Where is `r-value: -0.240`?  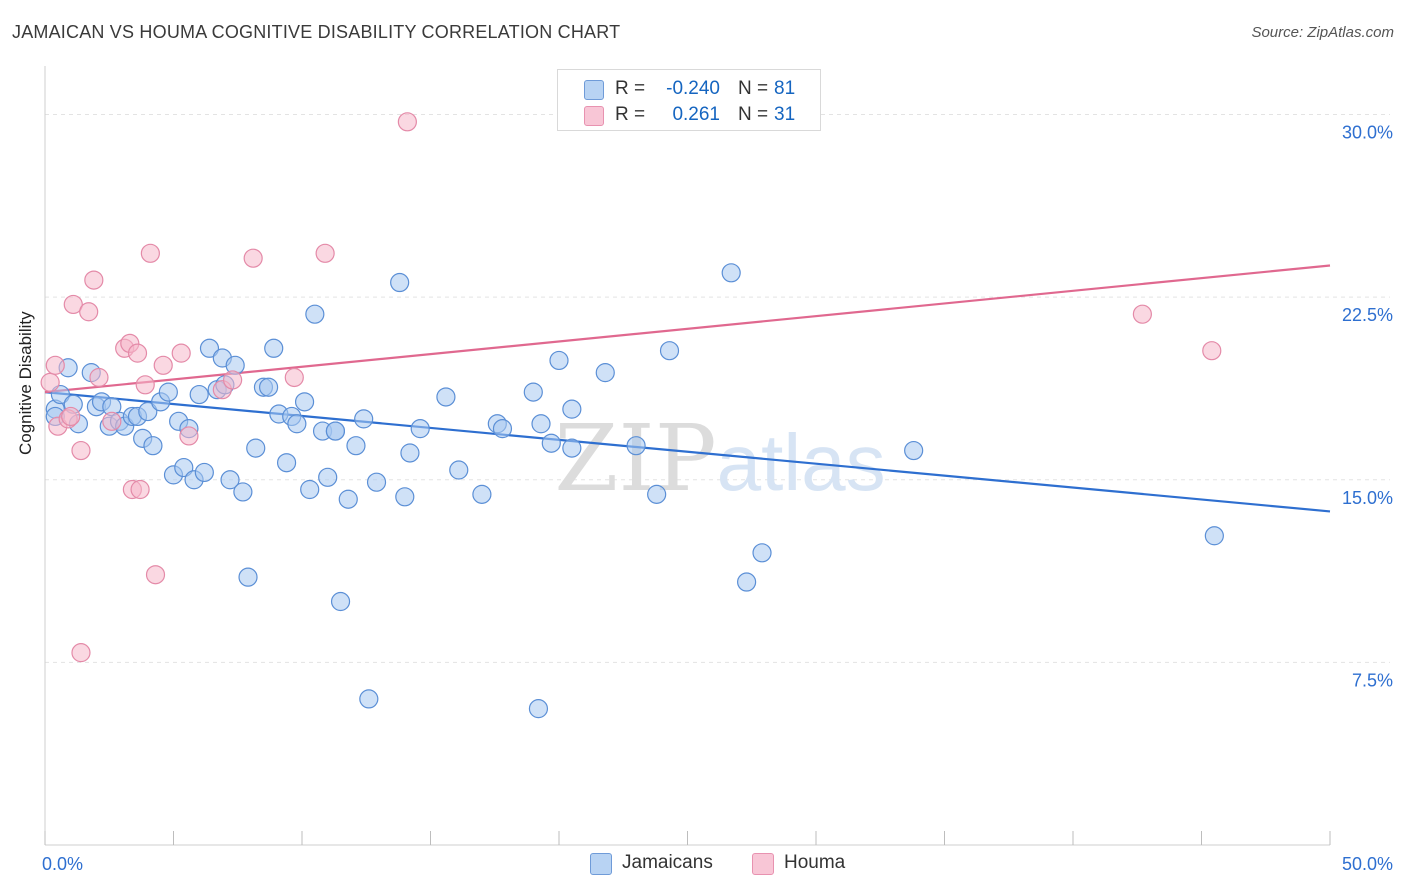
r-value: -0.240 is located at coordinates (693, 88).